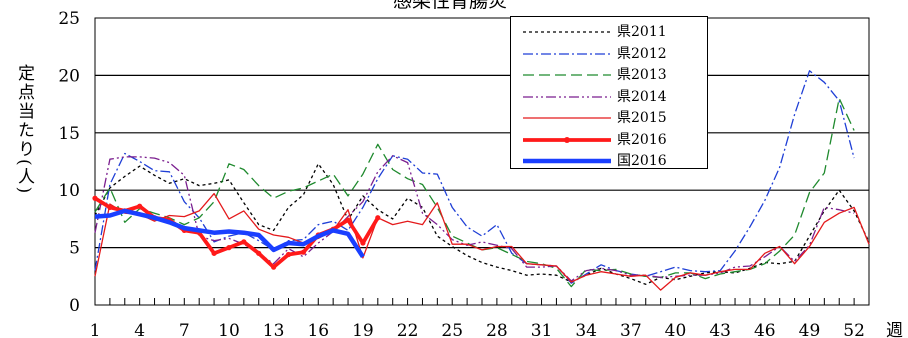  Describe the element at coordinates (542, 329) in the screenshot. I see `x-tick-label: 31` at that location.